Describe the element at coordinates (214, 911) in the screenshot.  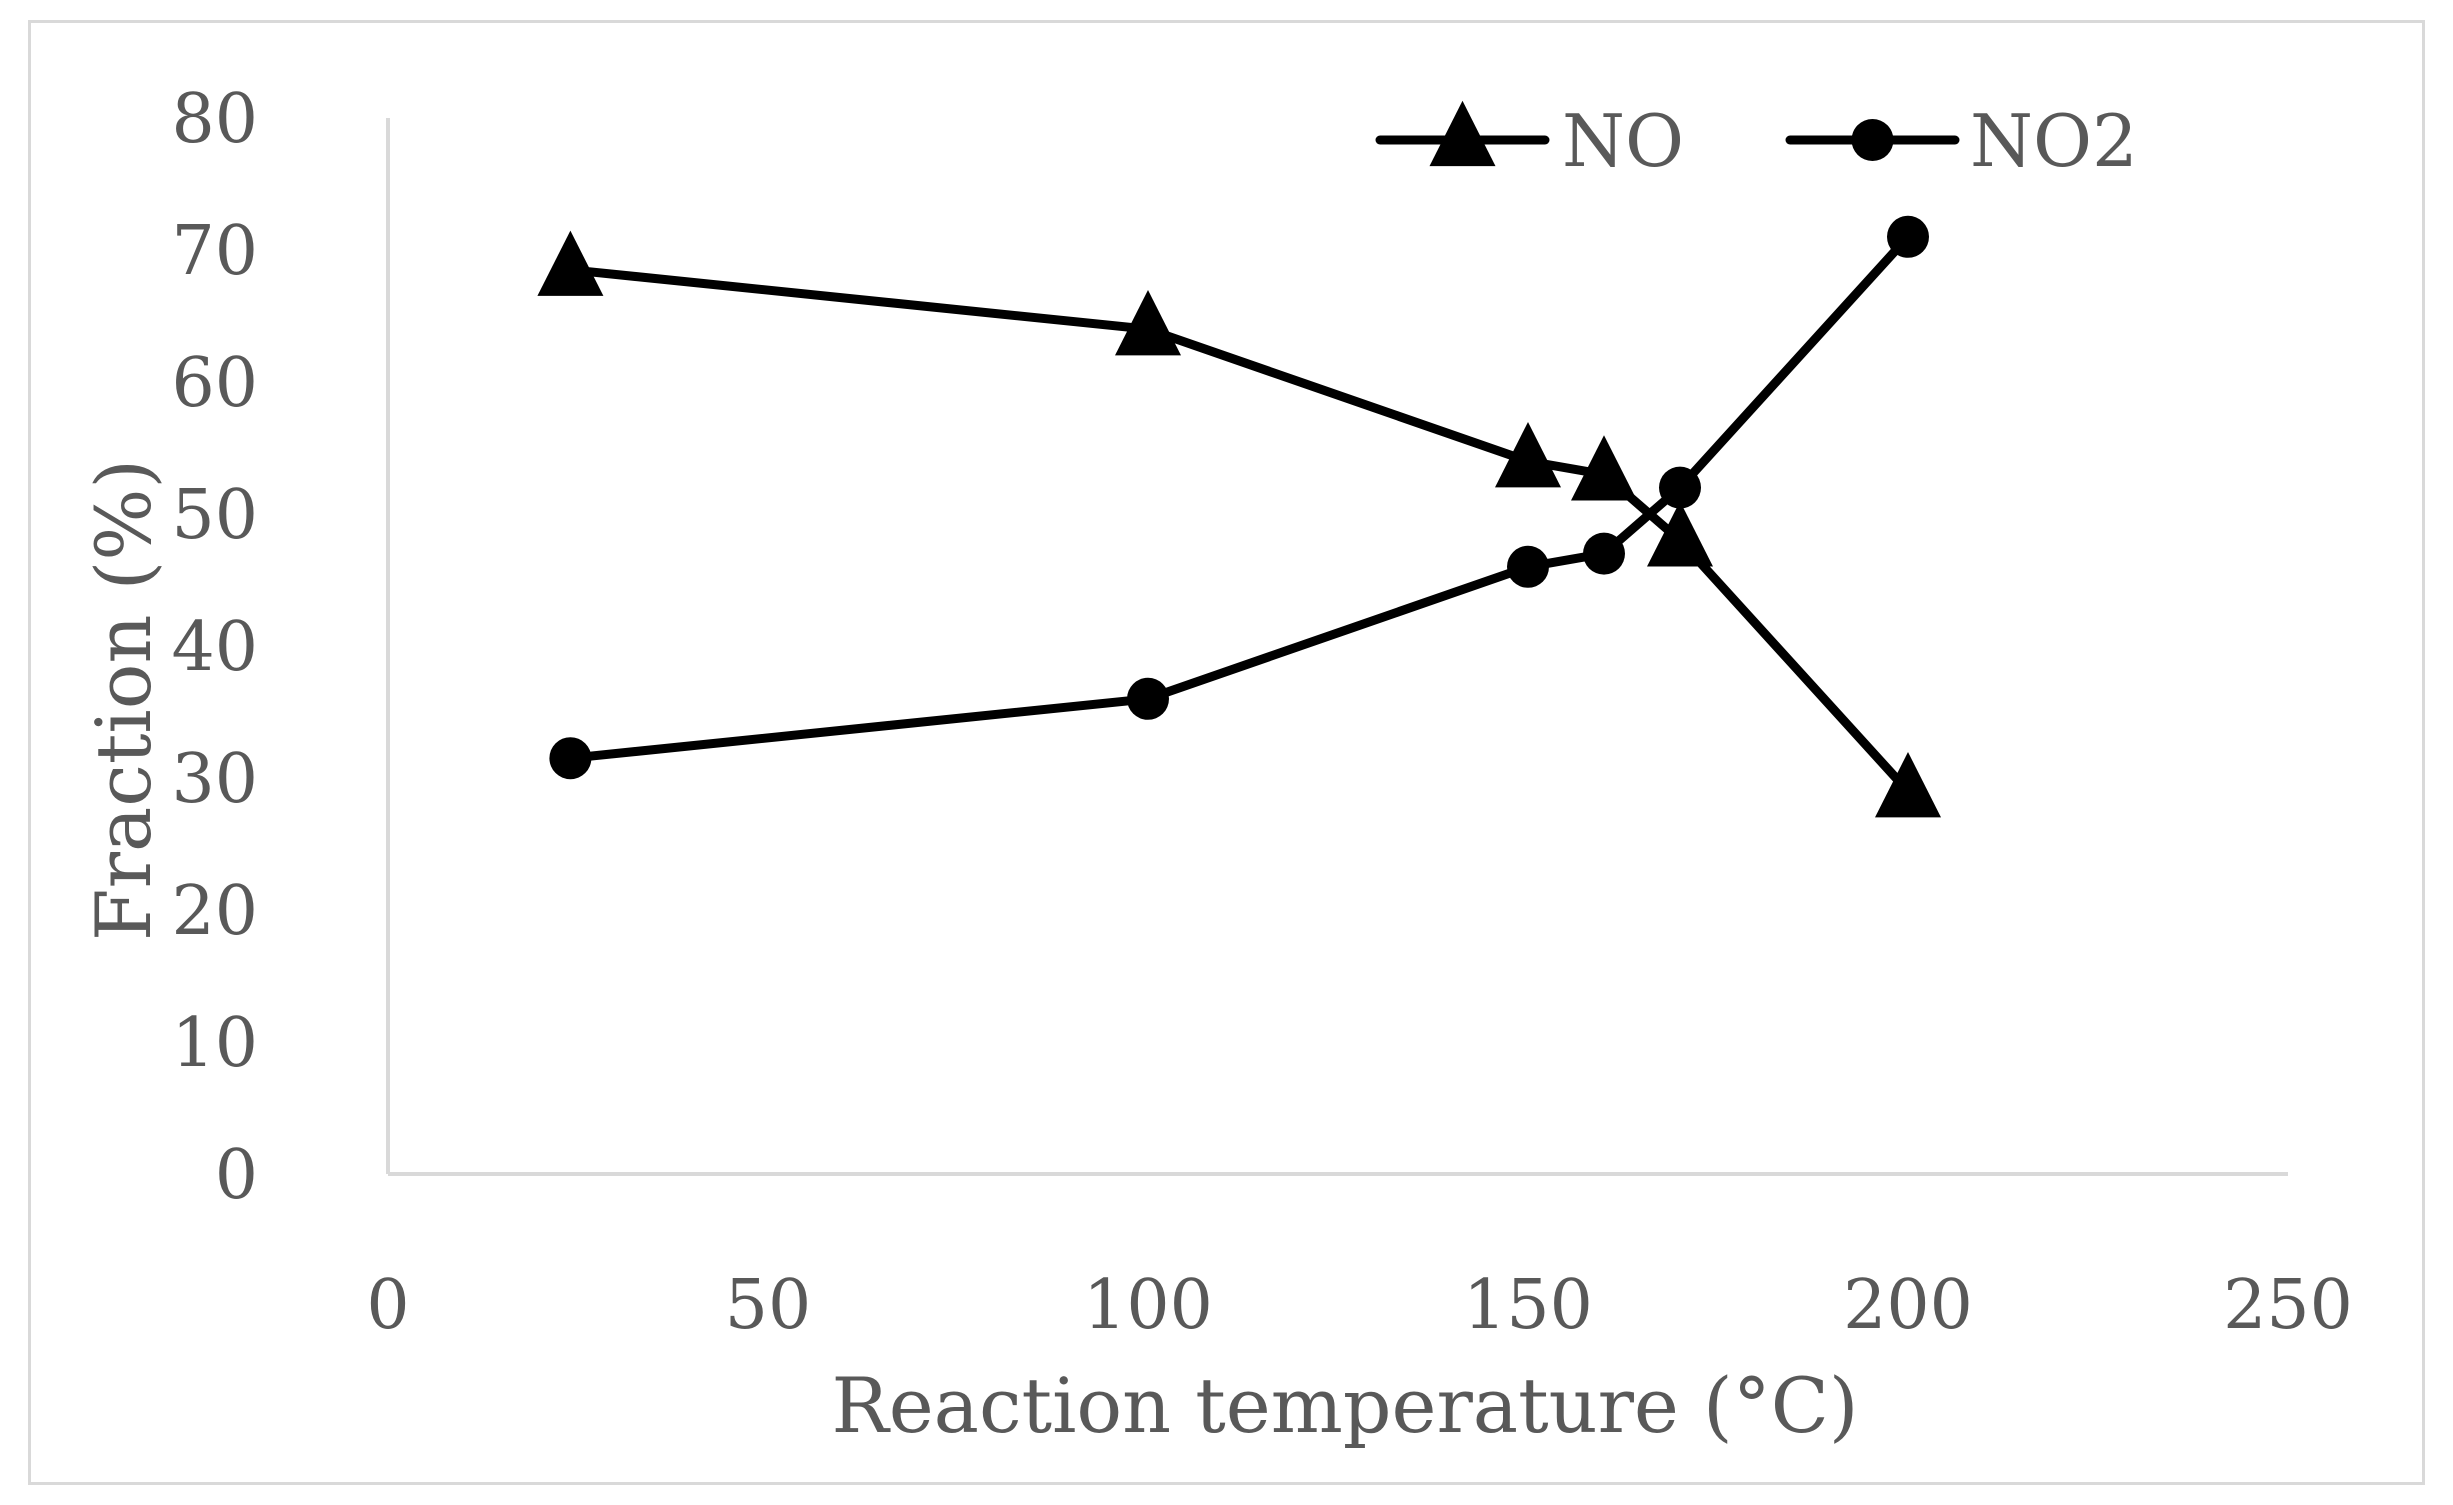
I see `y-tick-label: 20` at that location.